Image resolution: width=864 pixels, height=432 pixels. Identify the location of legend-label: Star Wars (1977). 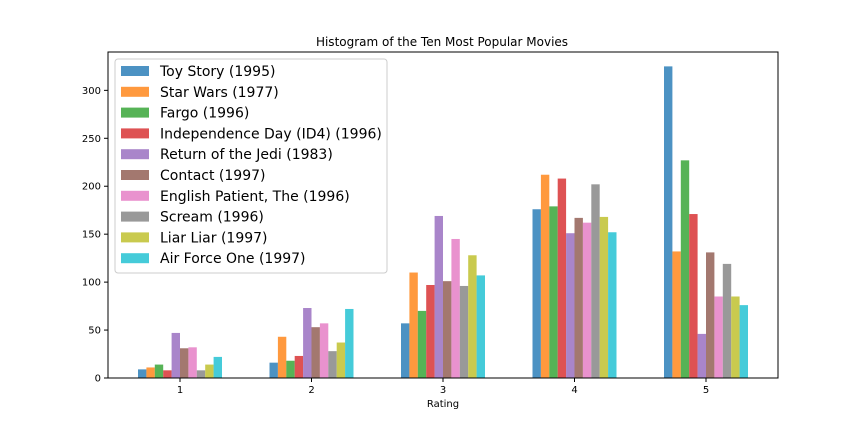
(219, 93).